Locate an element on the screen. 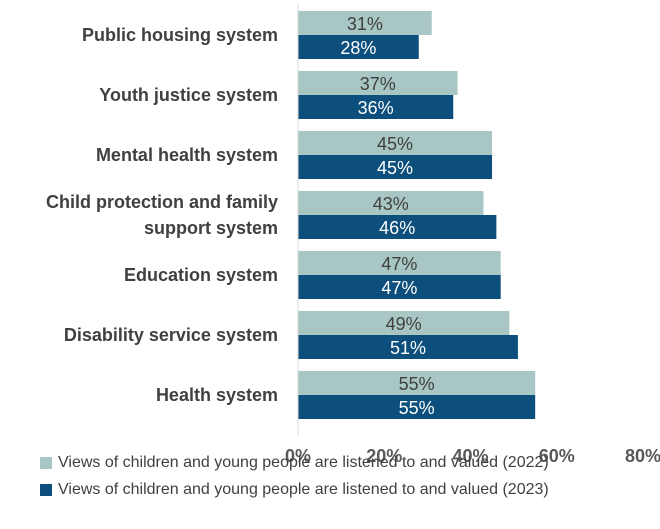 The image size is (660, 529). data-label: 37% is located at coordinates (378, 84).